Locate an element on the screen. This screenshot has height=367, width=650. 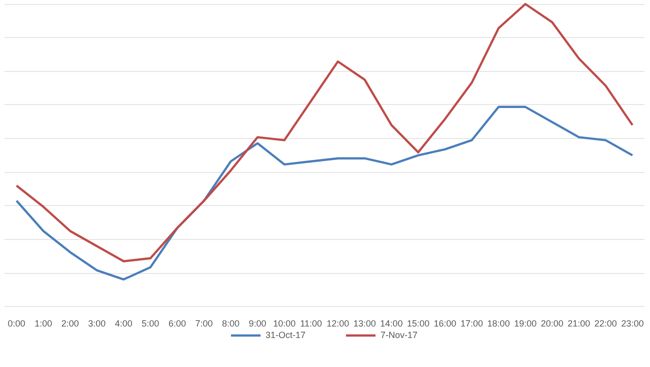
x-tick-label: 4:00 is located at coordinates (123, 323).